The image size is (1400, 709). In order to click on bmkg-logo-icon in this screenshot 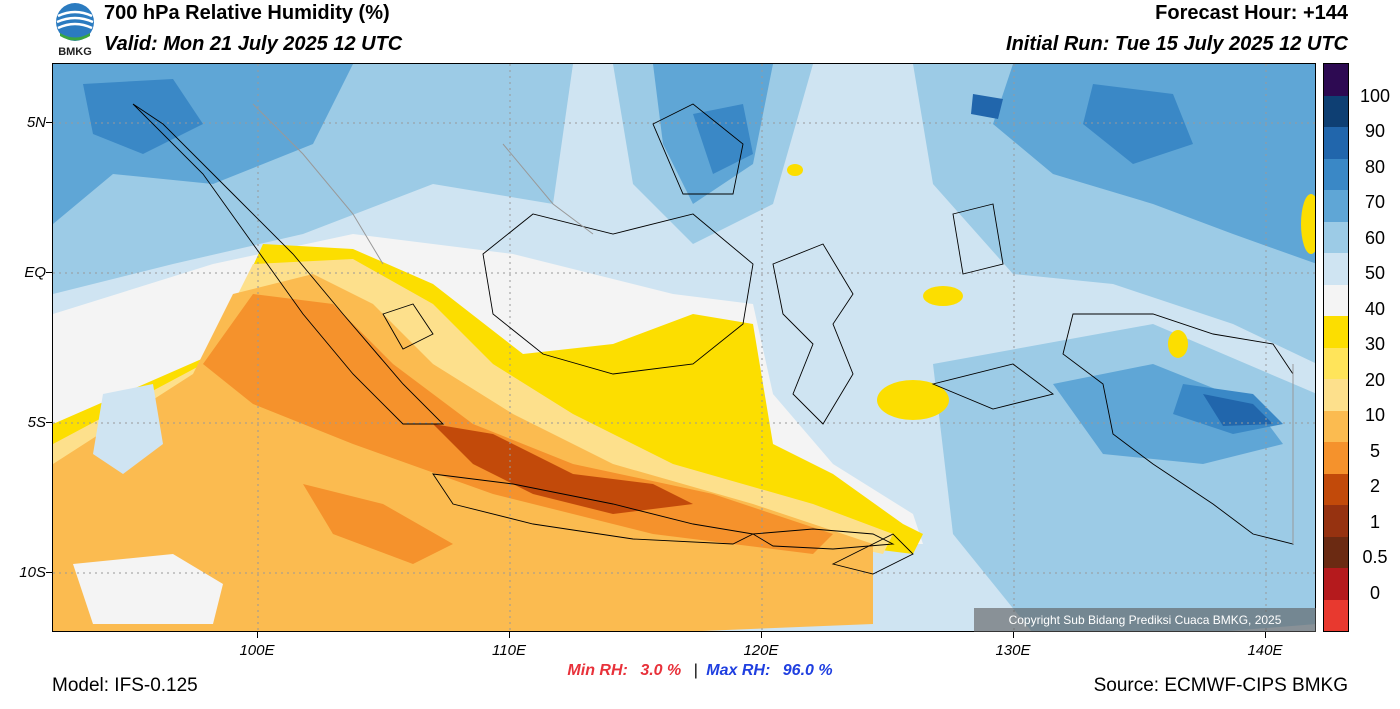, I will do `click(75, 31)`.